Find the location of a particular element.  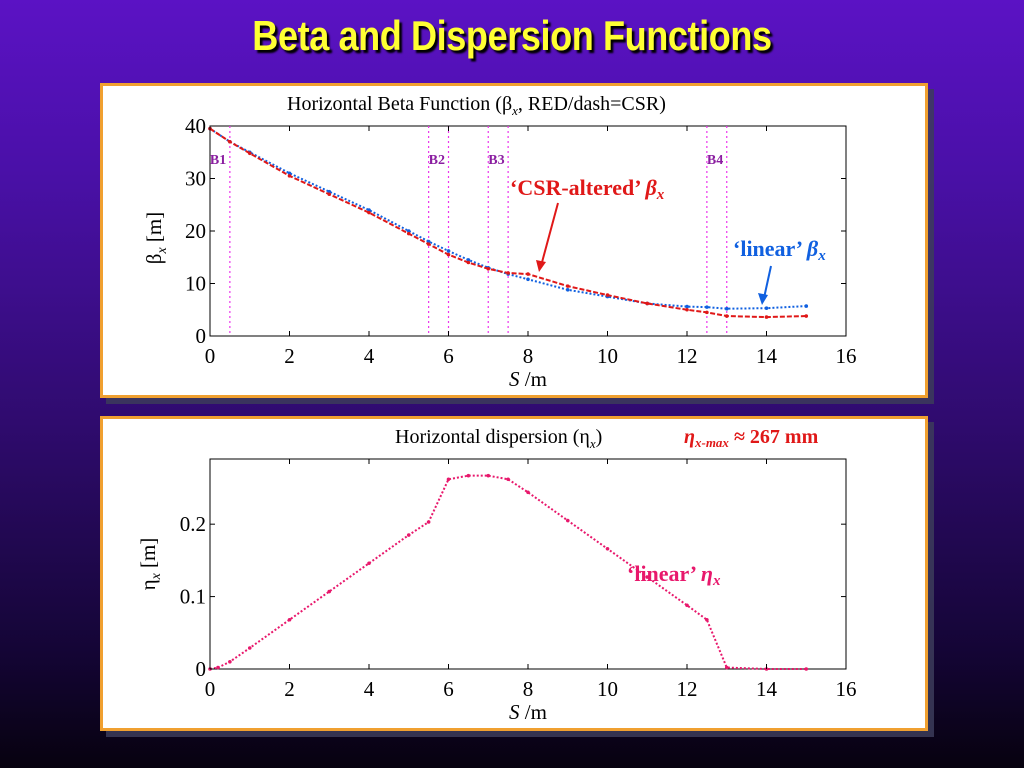

y-tick-label: 0 is located at coordinates (201, 336).